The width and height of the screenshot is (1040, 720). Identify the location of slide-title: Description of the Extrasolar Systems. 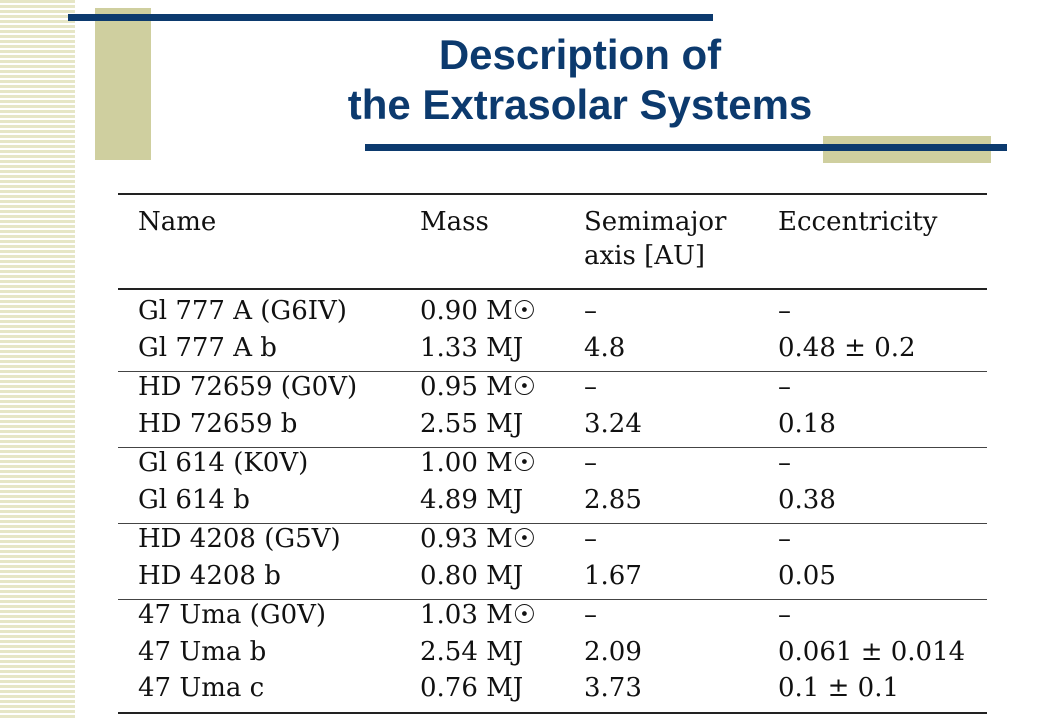
(580, 80).